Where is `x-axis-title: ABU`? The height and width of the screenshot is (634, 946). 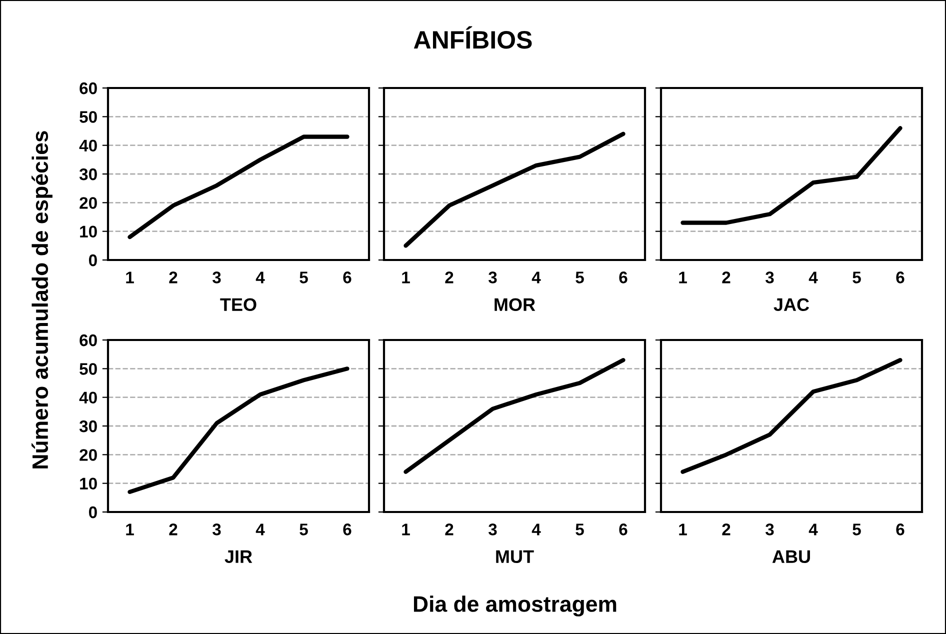 x-axis-title: ABU is located at coordinates (791, 557).